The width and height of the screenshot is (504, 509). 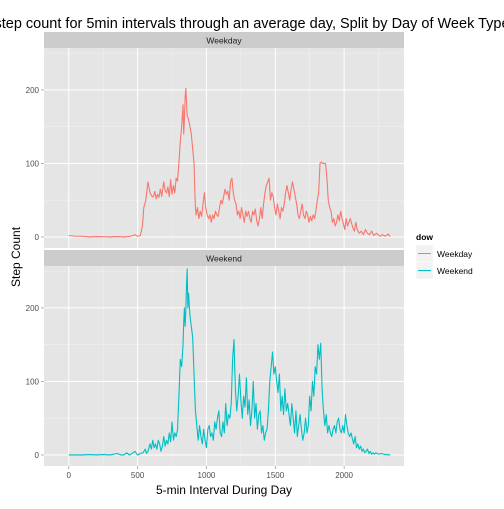 What do you see at coordinates (138, 475) in the screenshot?
I see `x-tick-label: 500` at bounding box center [138, 475].